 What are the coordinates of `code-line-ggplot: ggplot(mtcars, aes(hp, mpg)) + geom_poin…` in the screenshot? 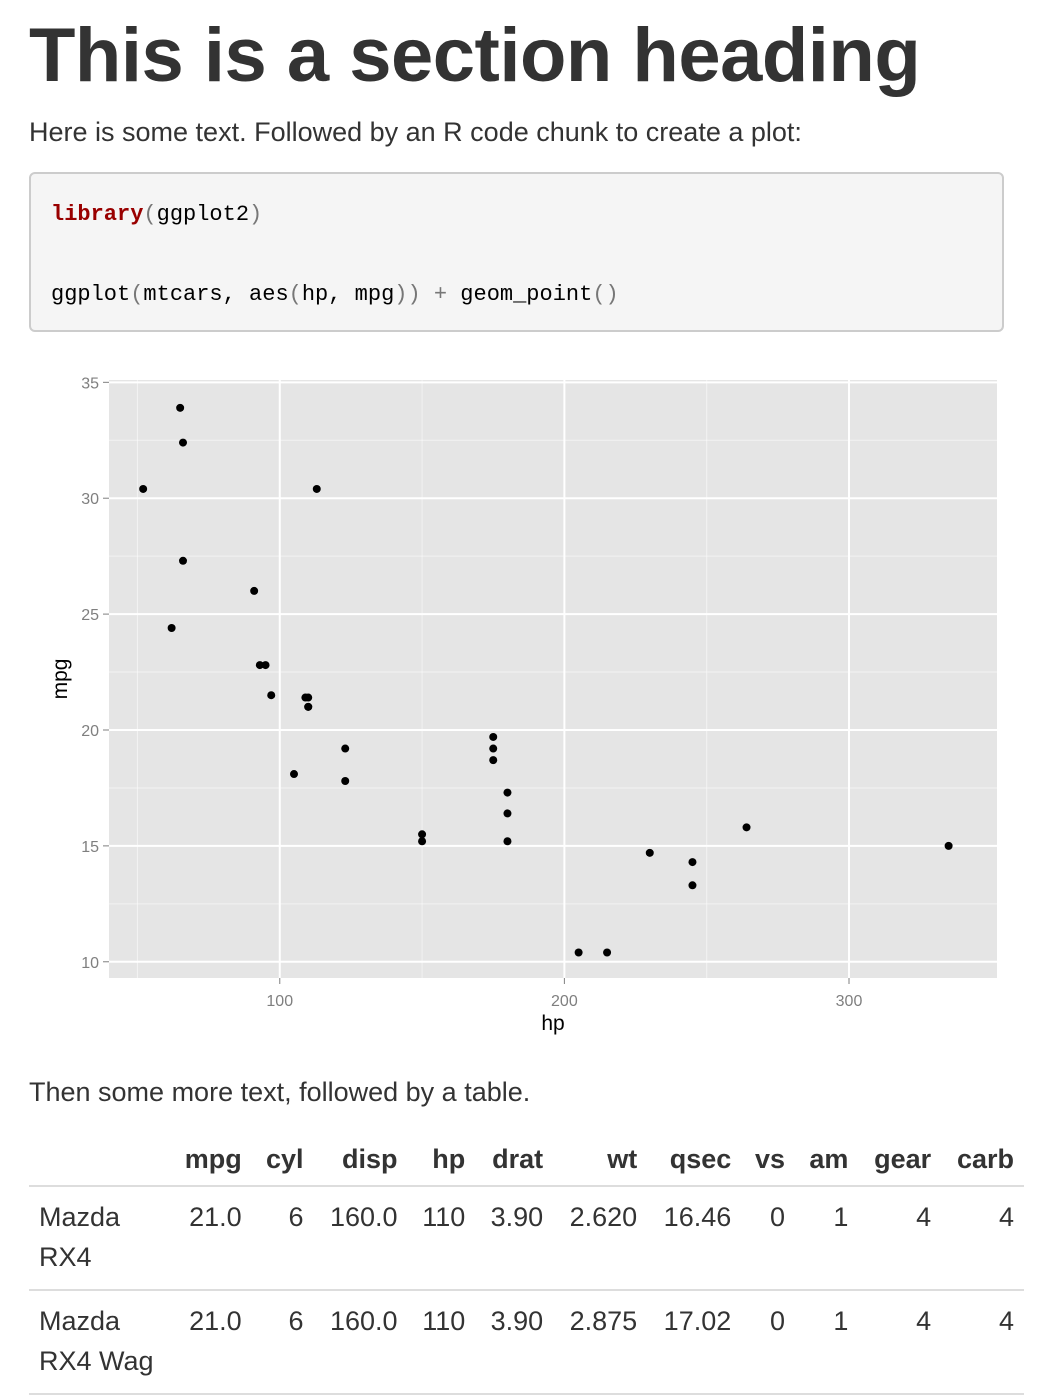 It's located at (335, 294).